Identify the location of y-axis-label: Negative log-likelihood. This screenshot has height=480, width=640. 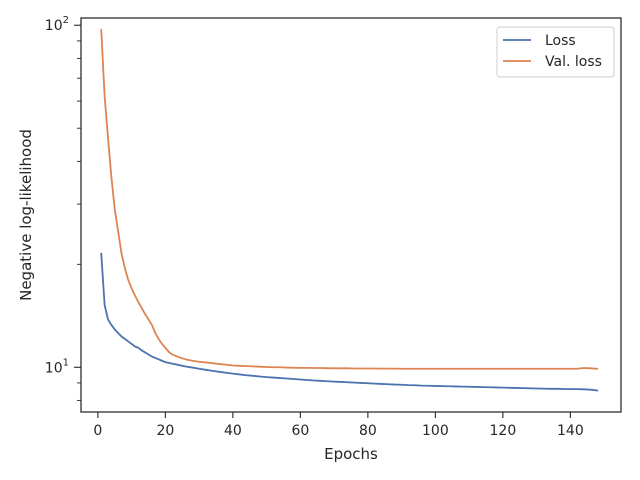
(26, 215).